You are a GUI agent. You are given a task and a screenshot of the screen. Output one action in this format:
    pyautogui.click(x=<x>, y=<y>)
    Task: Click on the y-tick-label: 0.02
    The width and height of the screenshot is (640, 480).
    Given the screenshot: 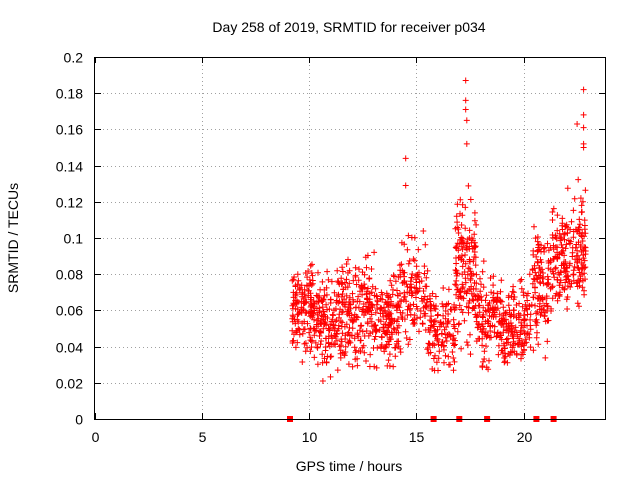 What is the action you would take?
    pyautogui.click(x=69, y=384)
    